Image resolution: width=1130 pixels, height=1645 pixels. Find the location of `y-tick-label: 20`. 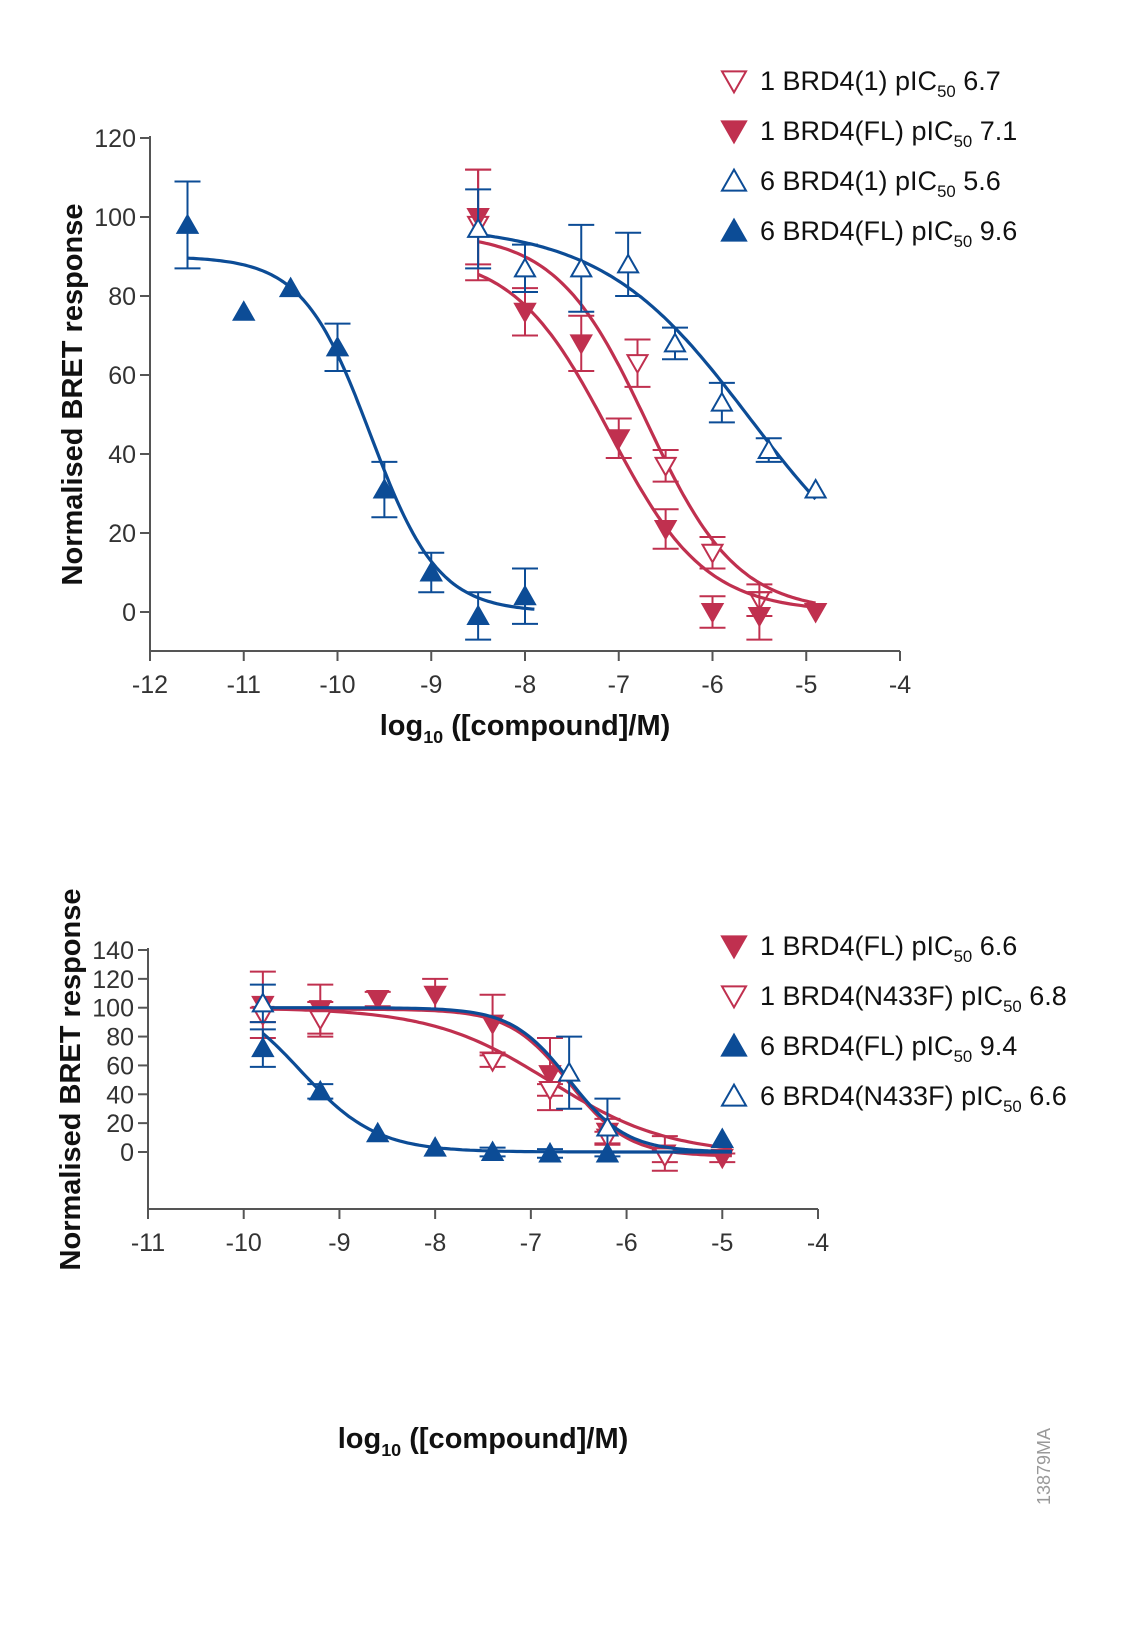

y-tick-label: 20 is located at coordinates (122, 534).